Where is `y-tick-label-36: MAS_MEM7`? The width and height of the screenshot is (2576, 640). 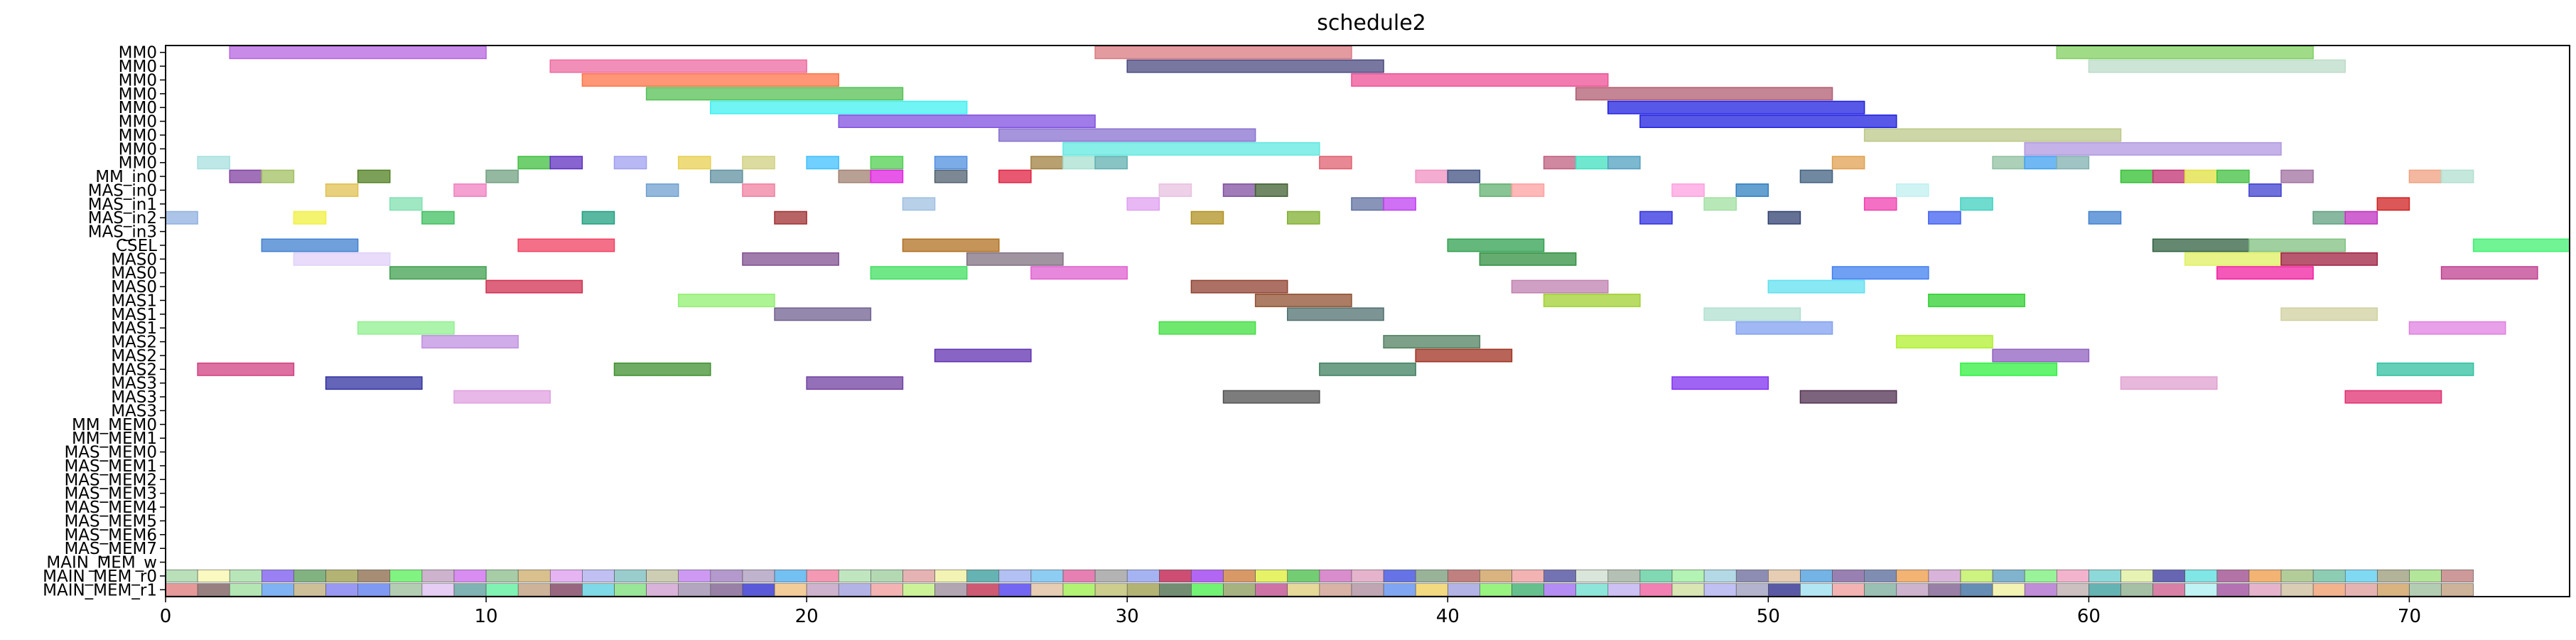
y-tick-label-36: MAS_MEM7 is located at coordinates (110, 549).